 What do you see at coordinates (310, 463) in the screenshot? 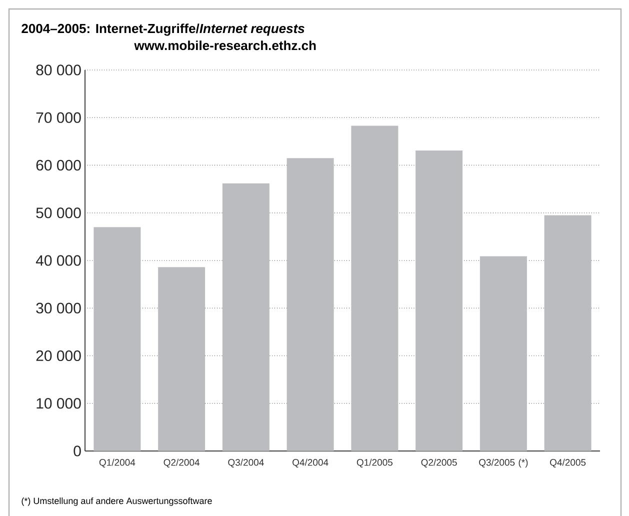
I see `x-tick-label: Q4/2004` at bounding box center [310, 463].